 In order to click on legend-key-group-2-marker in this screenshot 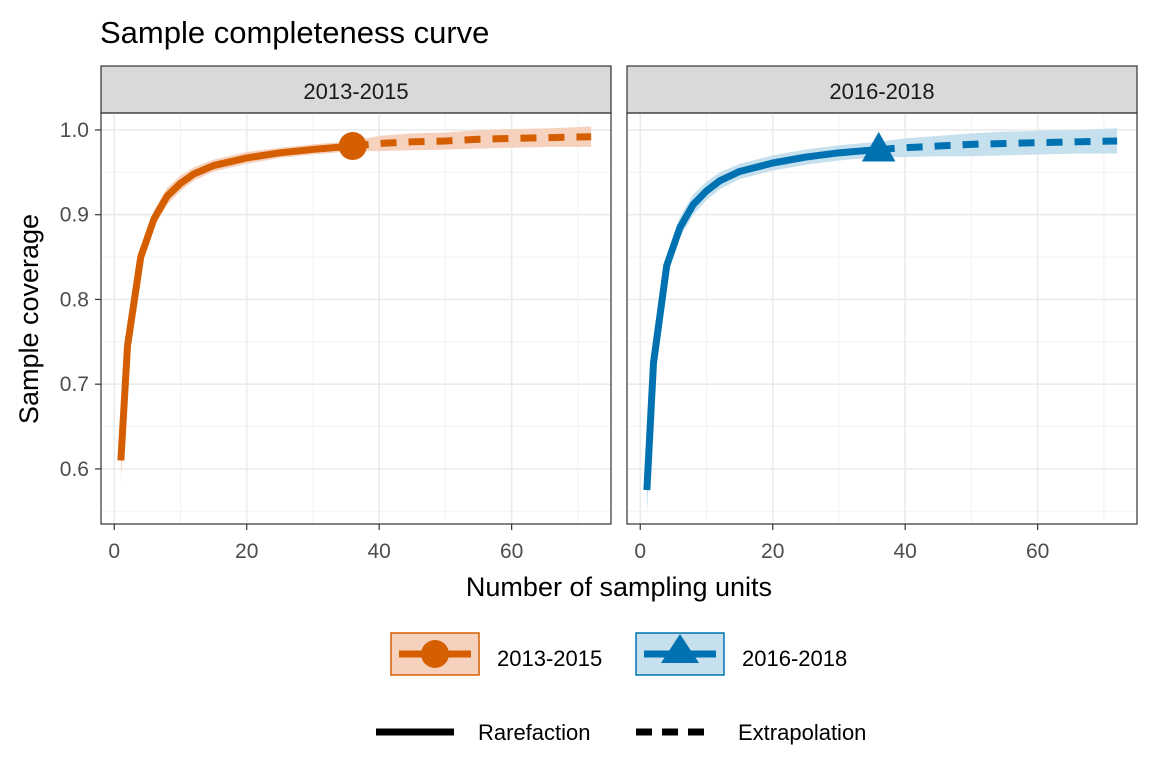, I will do `click(680, 648)`.